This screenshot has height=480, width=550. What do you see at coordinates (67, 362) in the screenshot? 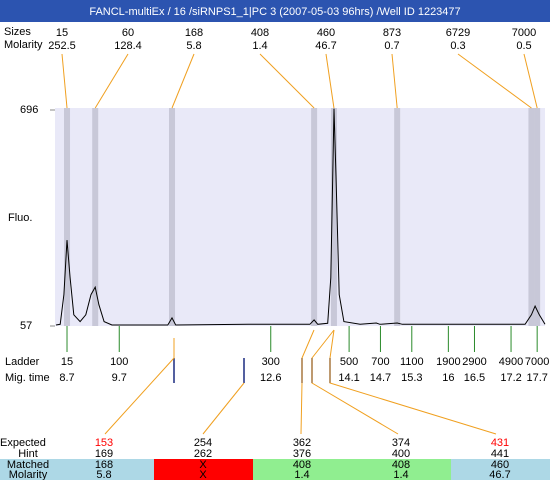
I see `ladder-size: 15` at bounding box center [67, 362].